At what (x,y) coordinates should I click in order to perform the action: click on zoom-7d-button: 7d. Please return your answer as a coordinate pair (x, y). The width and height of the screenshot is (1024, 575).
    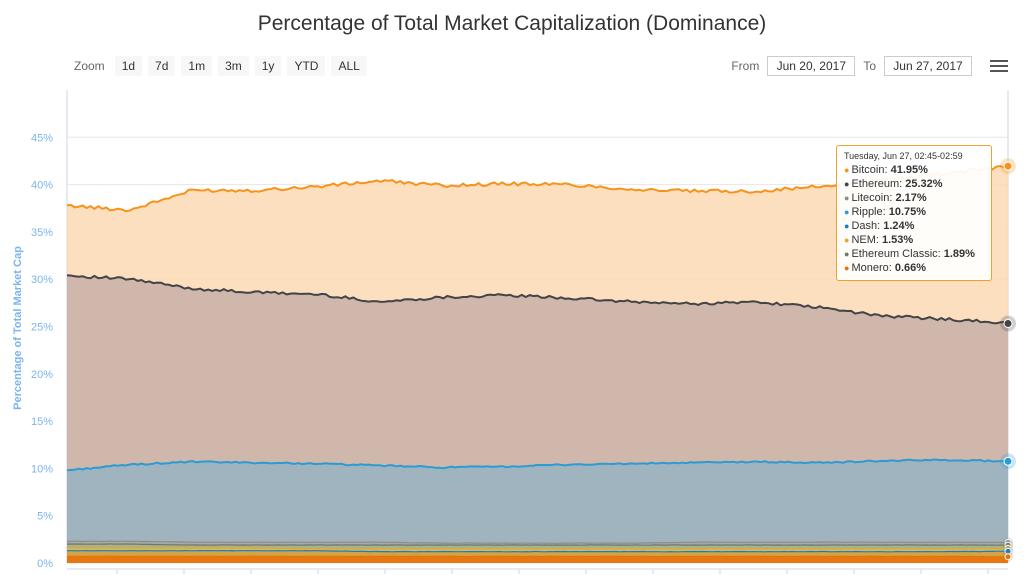
    Looking at the image, I should click on (162, 66).